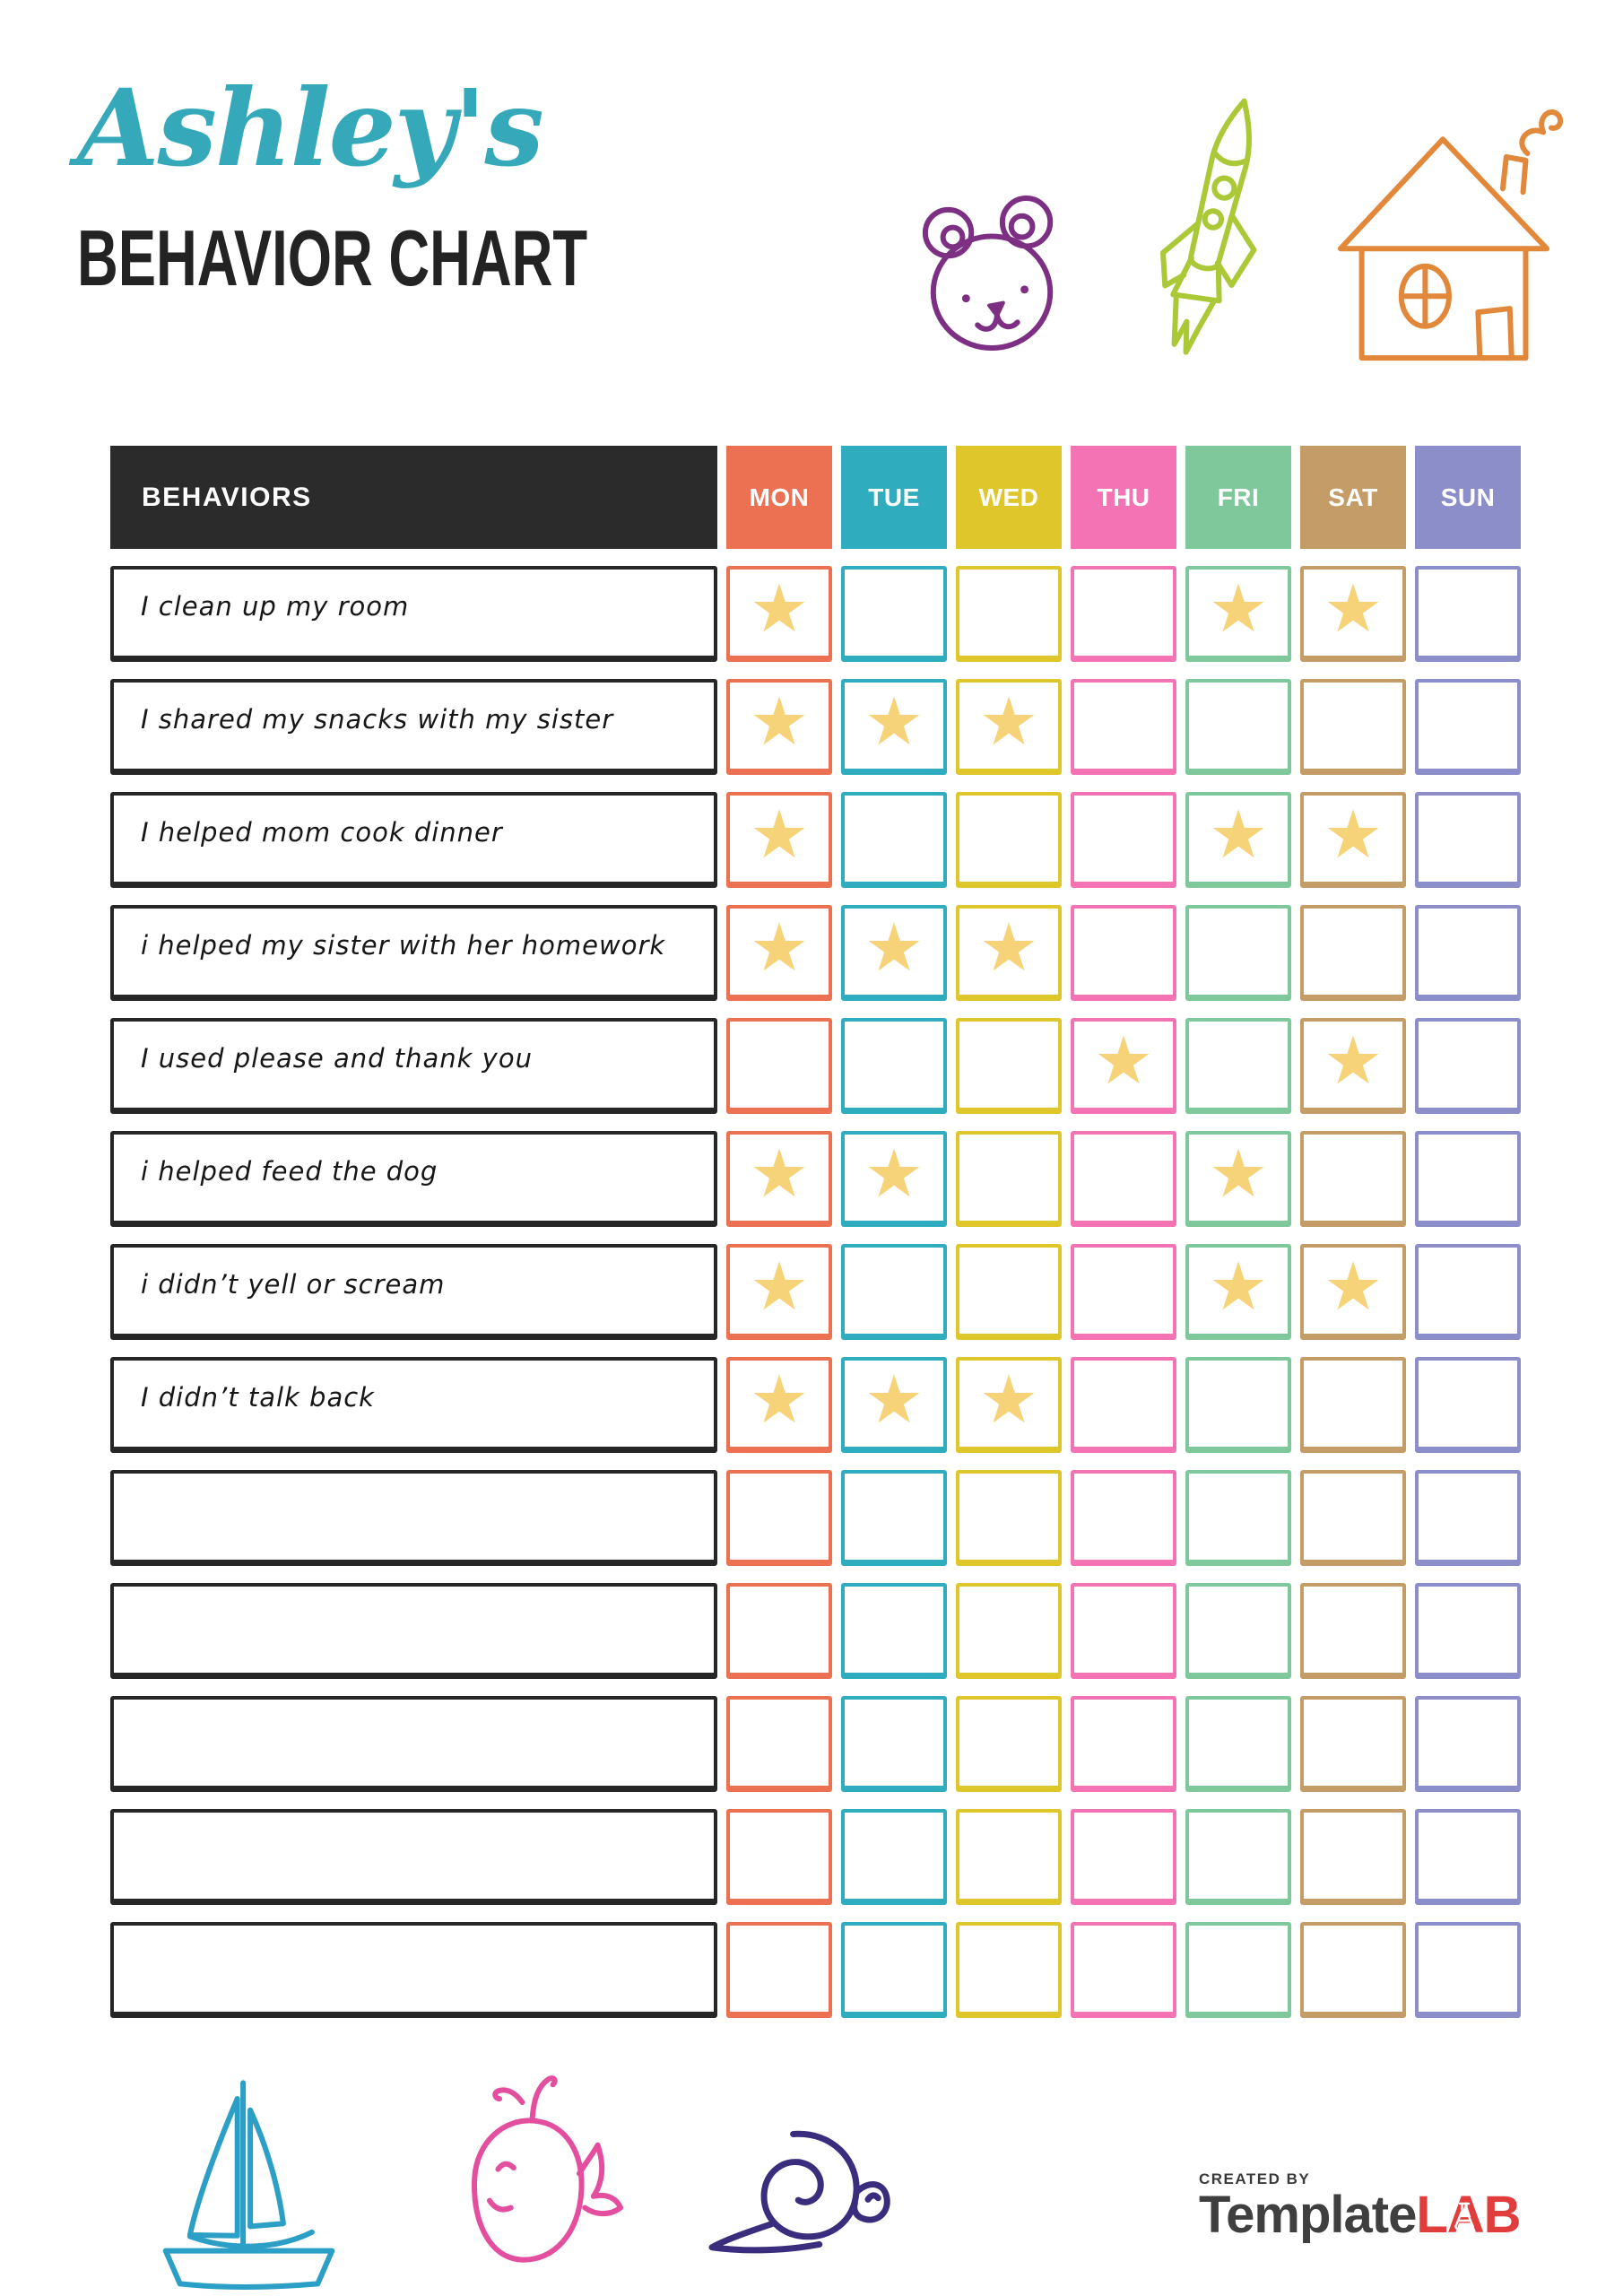 This screenshot has height=2296, width=1623. Describe the element at coordinates (413, 1066) in the screenshot. I see `behavior-label-row-5: I used please and thank you` at that location.